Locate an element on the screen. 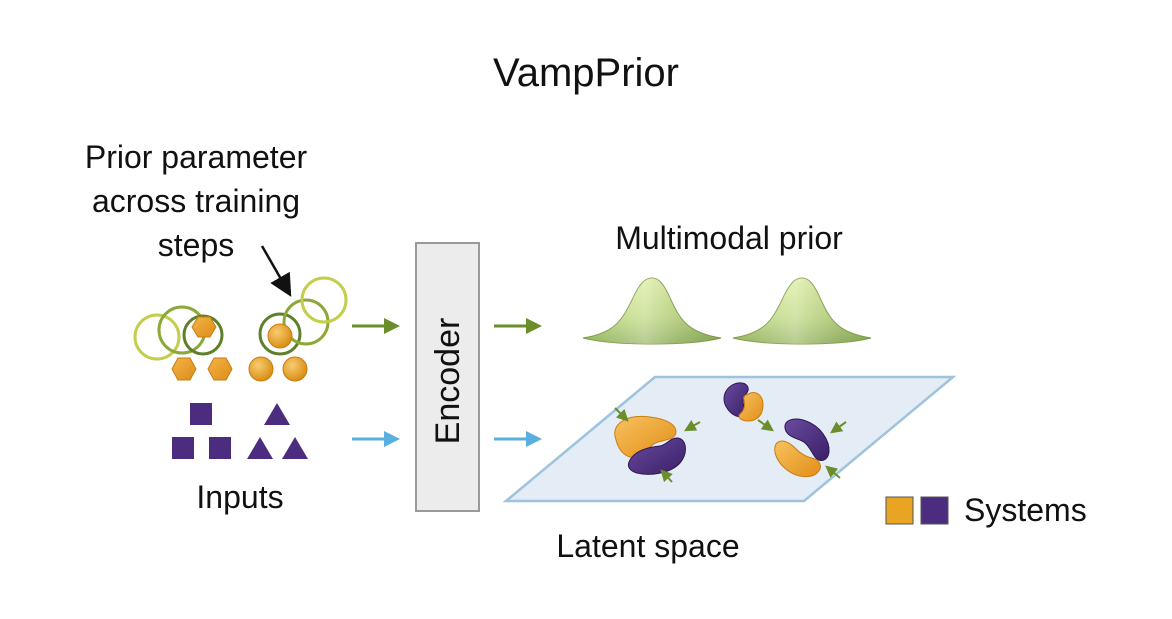 Image resolution: width=1172 pixels, height=619 pixels. annotation-line-3: steps is located at coordinates (196, 245).